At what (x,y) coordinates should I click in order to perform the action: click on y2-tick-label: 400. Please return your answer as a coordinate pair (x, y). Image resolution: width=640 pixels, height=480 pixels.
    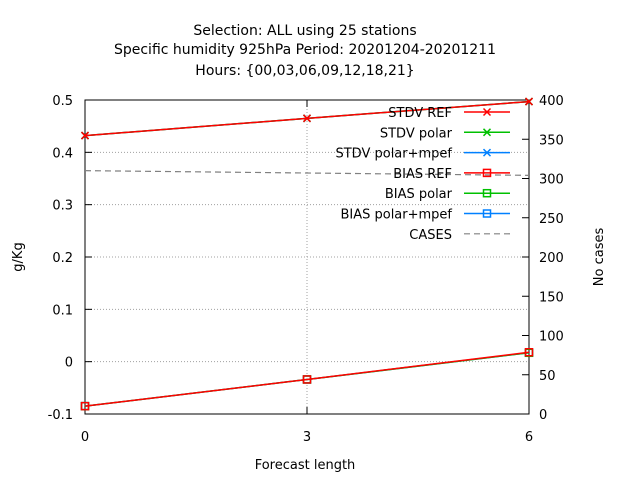
    Looking at the image, I should click on (551, 101).